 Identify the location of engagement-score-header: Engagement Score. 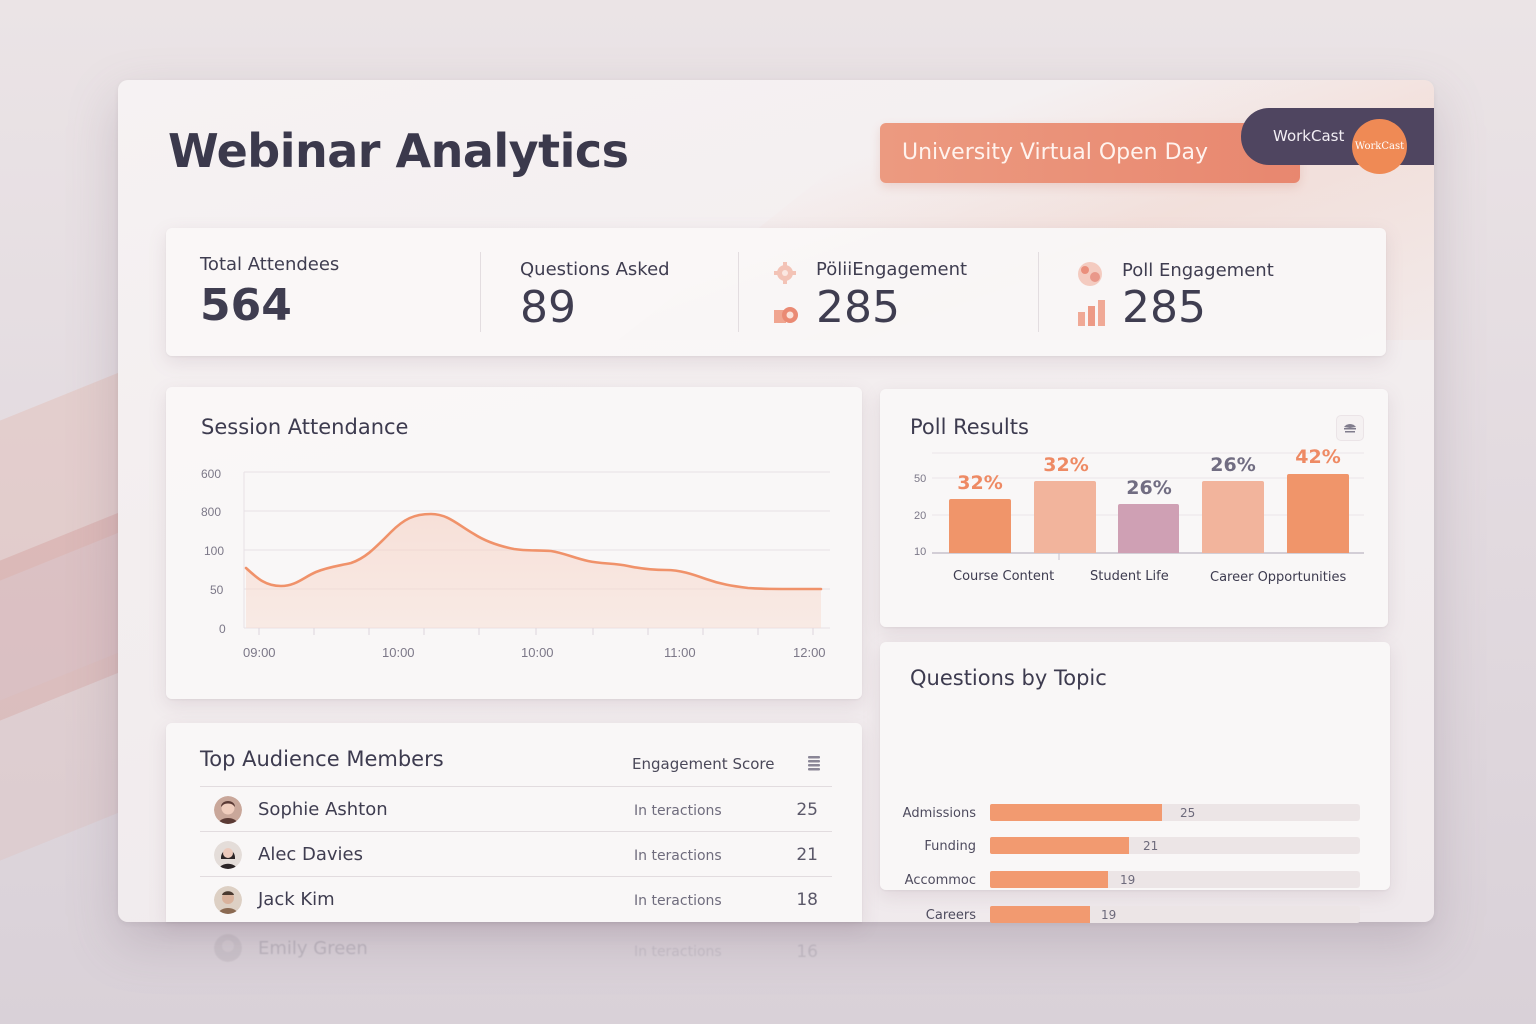
(703, 764).